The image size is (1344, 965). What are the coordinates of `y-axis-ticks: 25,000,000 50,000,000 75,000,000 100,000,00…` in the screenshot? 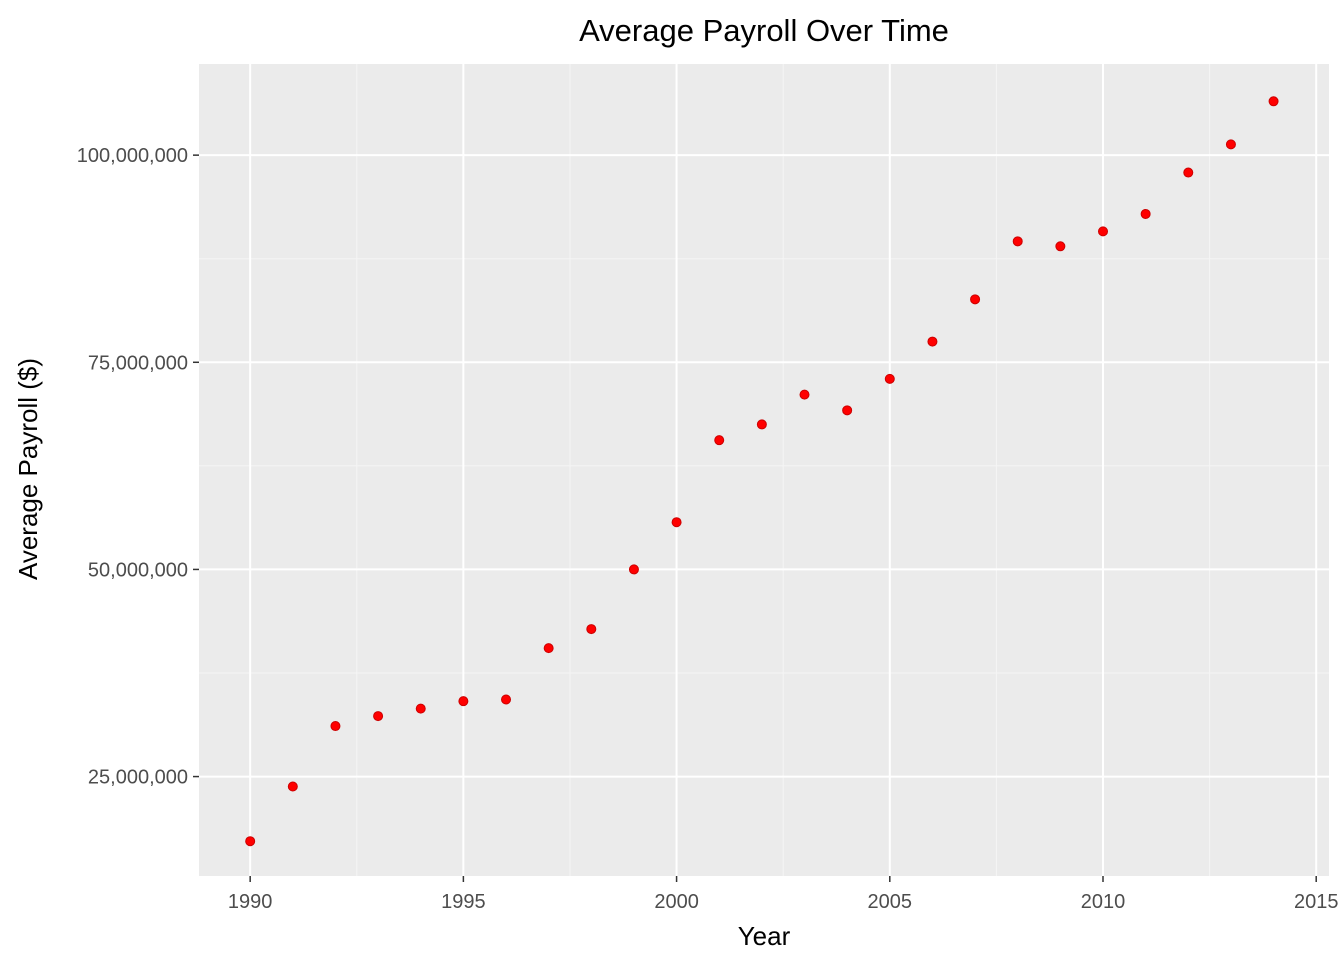 It's located at (138, 467).